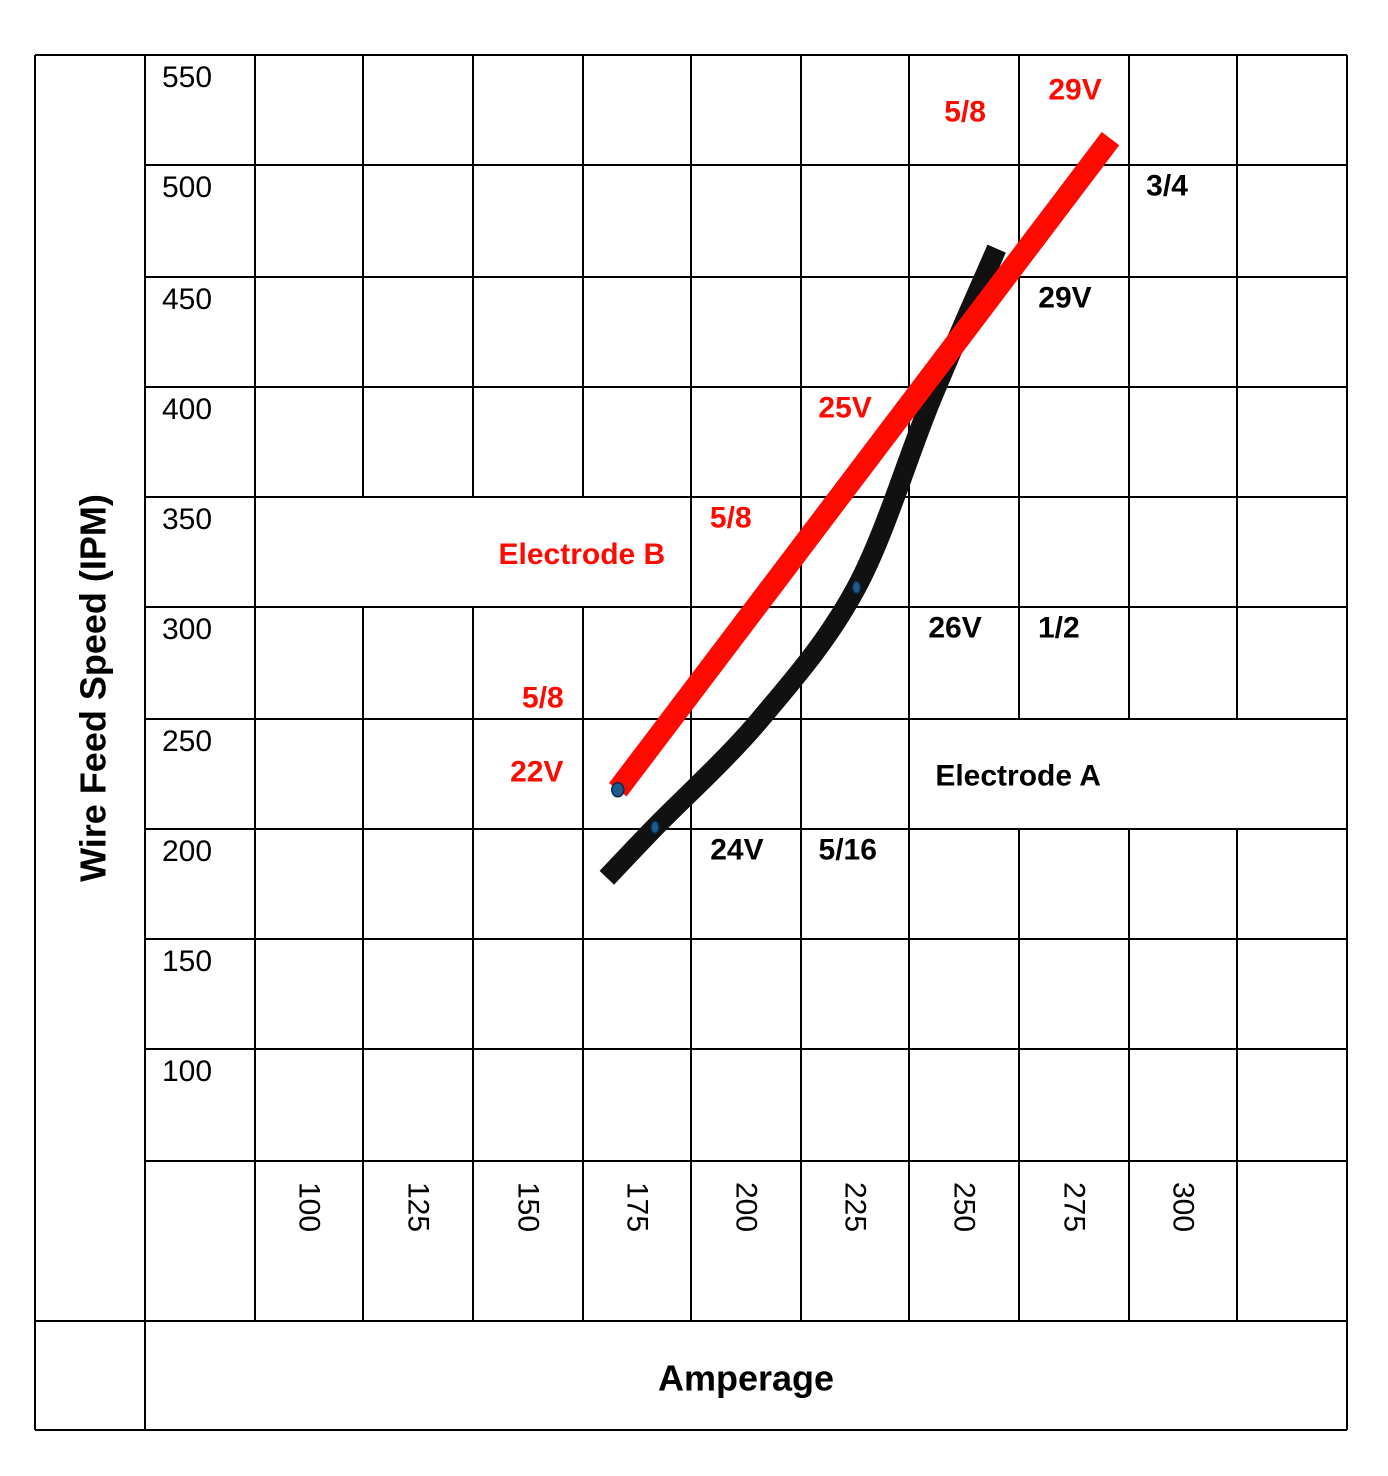  What do you see at coordinates (1059, 628) in the screenshot?
I see `annotation-label: 1/2` at bounding box center [1059, 628].